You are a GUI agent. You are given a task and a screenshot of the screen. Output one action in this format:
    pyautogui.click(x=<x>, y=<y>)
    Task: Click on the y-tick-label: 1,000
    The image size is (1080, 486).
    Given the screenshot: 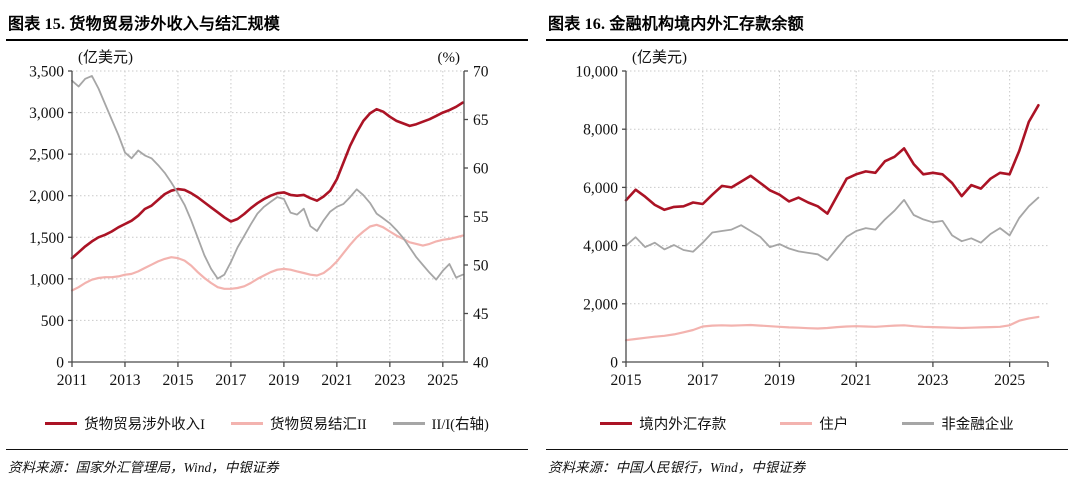 What is the action you would take?
    pyautogui.click(x=46, y=279)
    